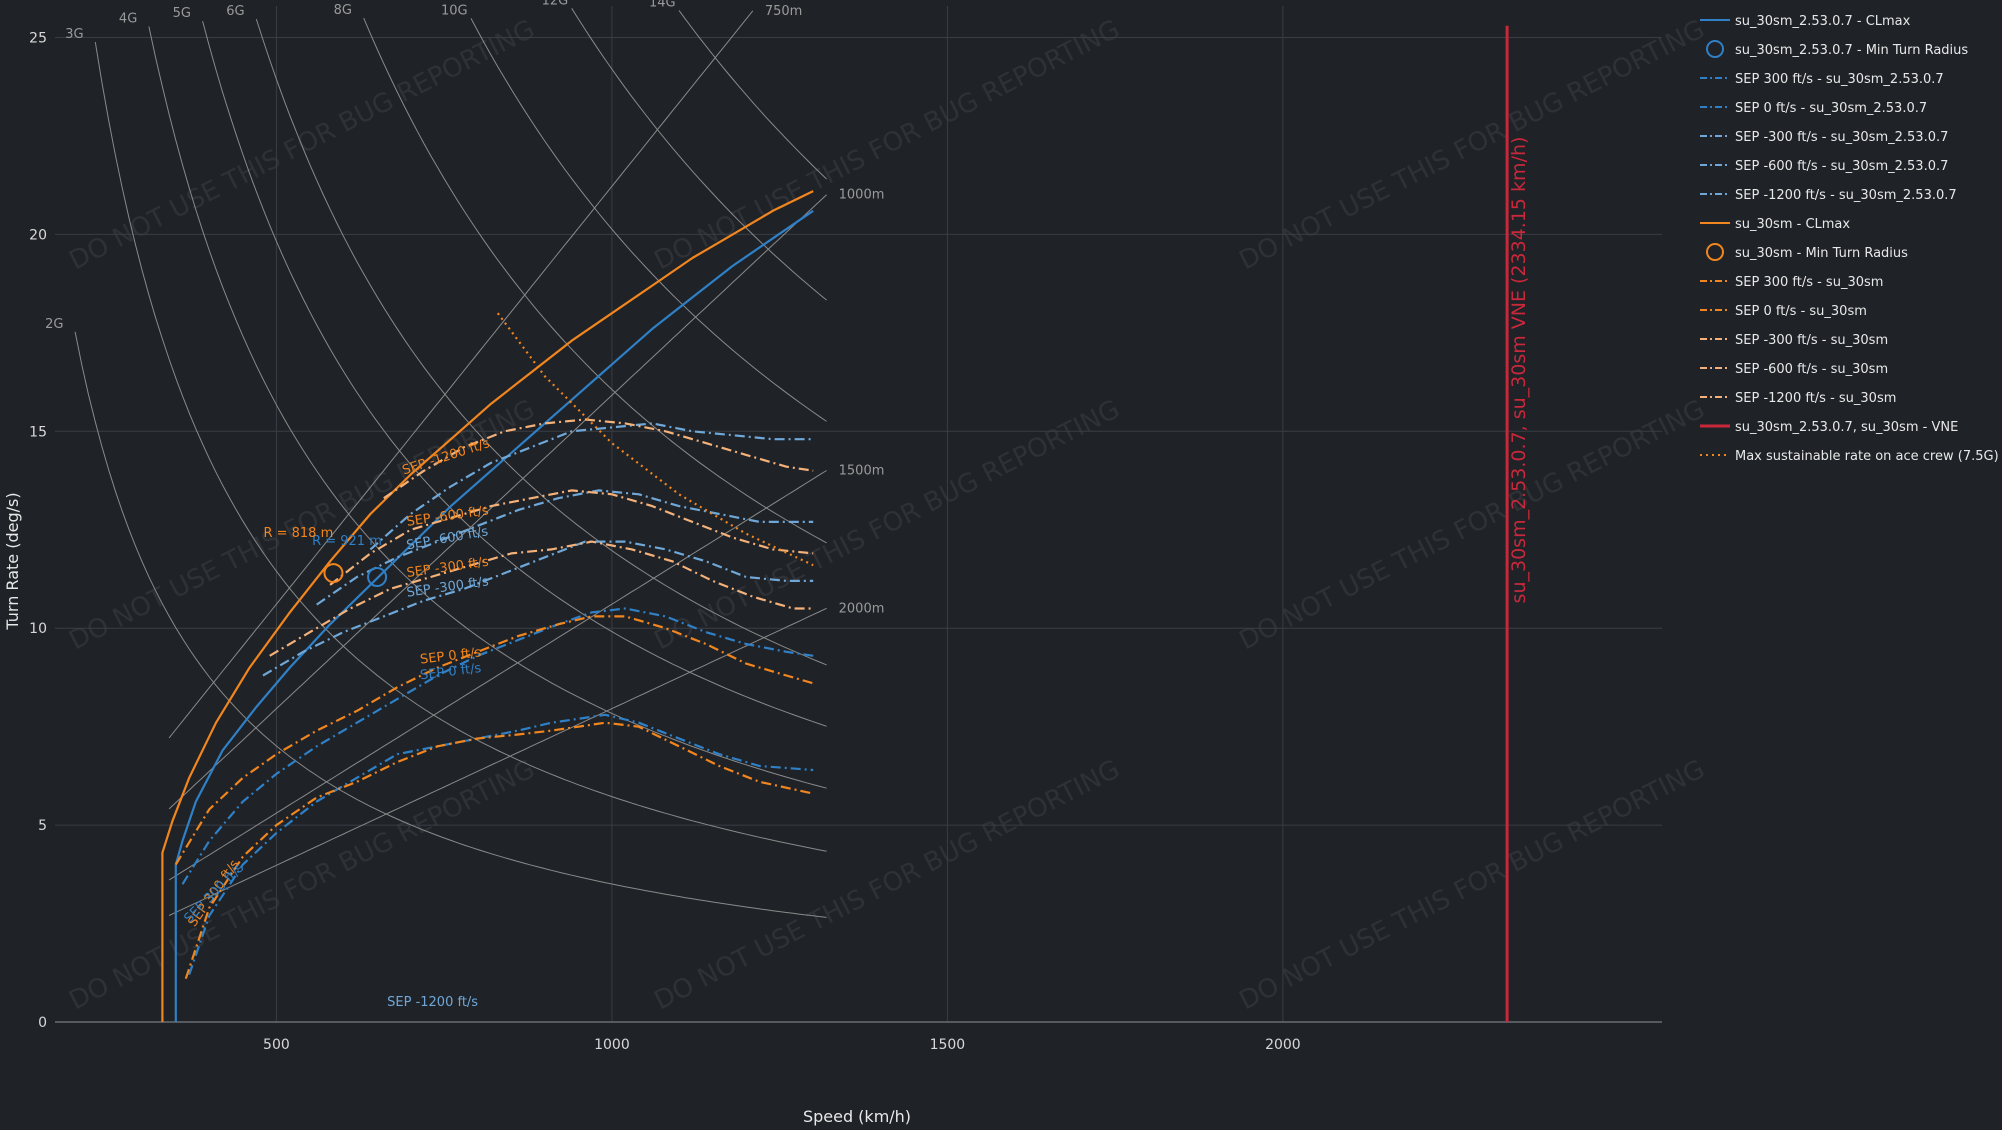  I want to click on legend-label: SEP -300 ft/s - su_30sm_2.53.0.7, so click(1841, 137).